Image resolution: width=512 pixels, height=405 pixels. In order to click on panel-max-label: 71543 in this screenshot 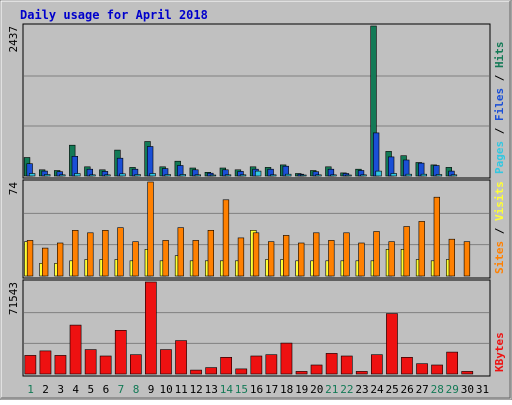, I will do `click(13, 298)`.